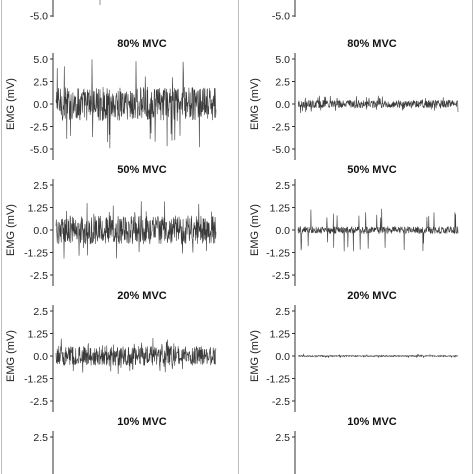 The width and height of the screenshot is (474, 474). What do you see at coordinates (142, 170) in the screenshot?
I see `panel-title-left: 50% MVC` at bounding box center [142, 170].